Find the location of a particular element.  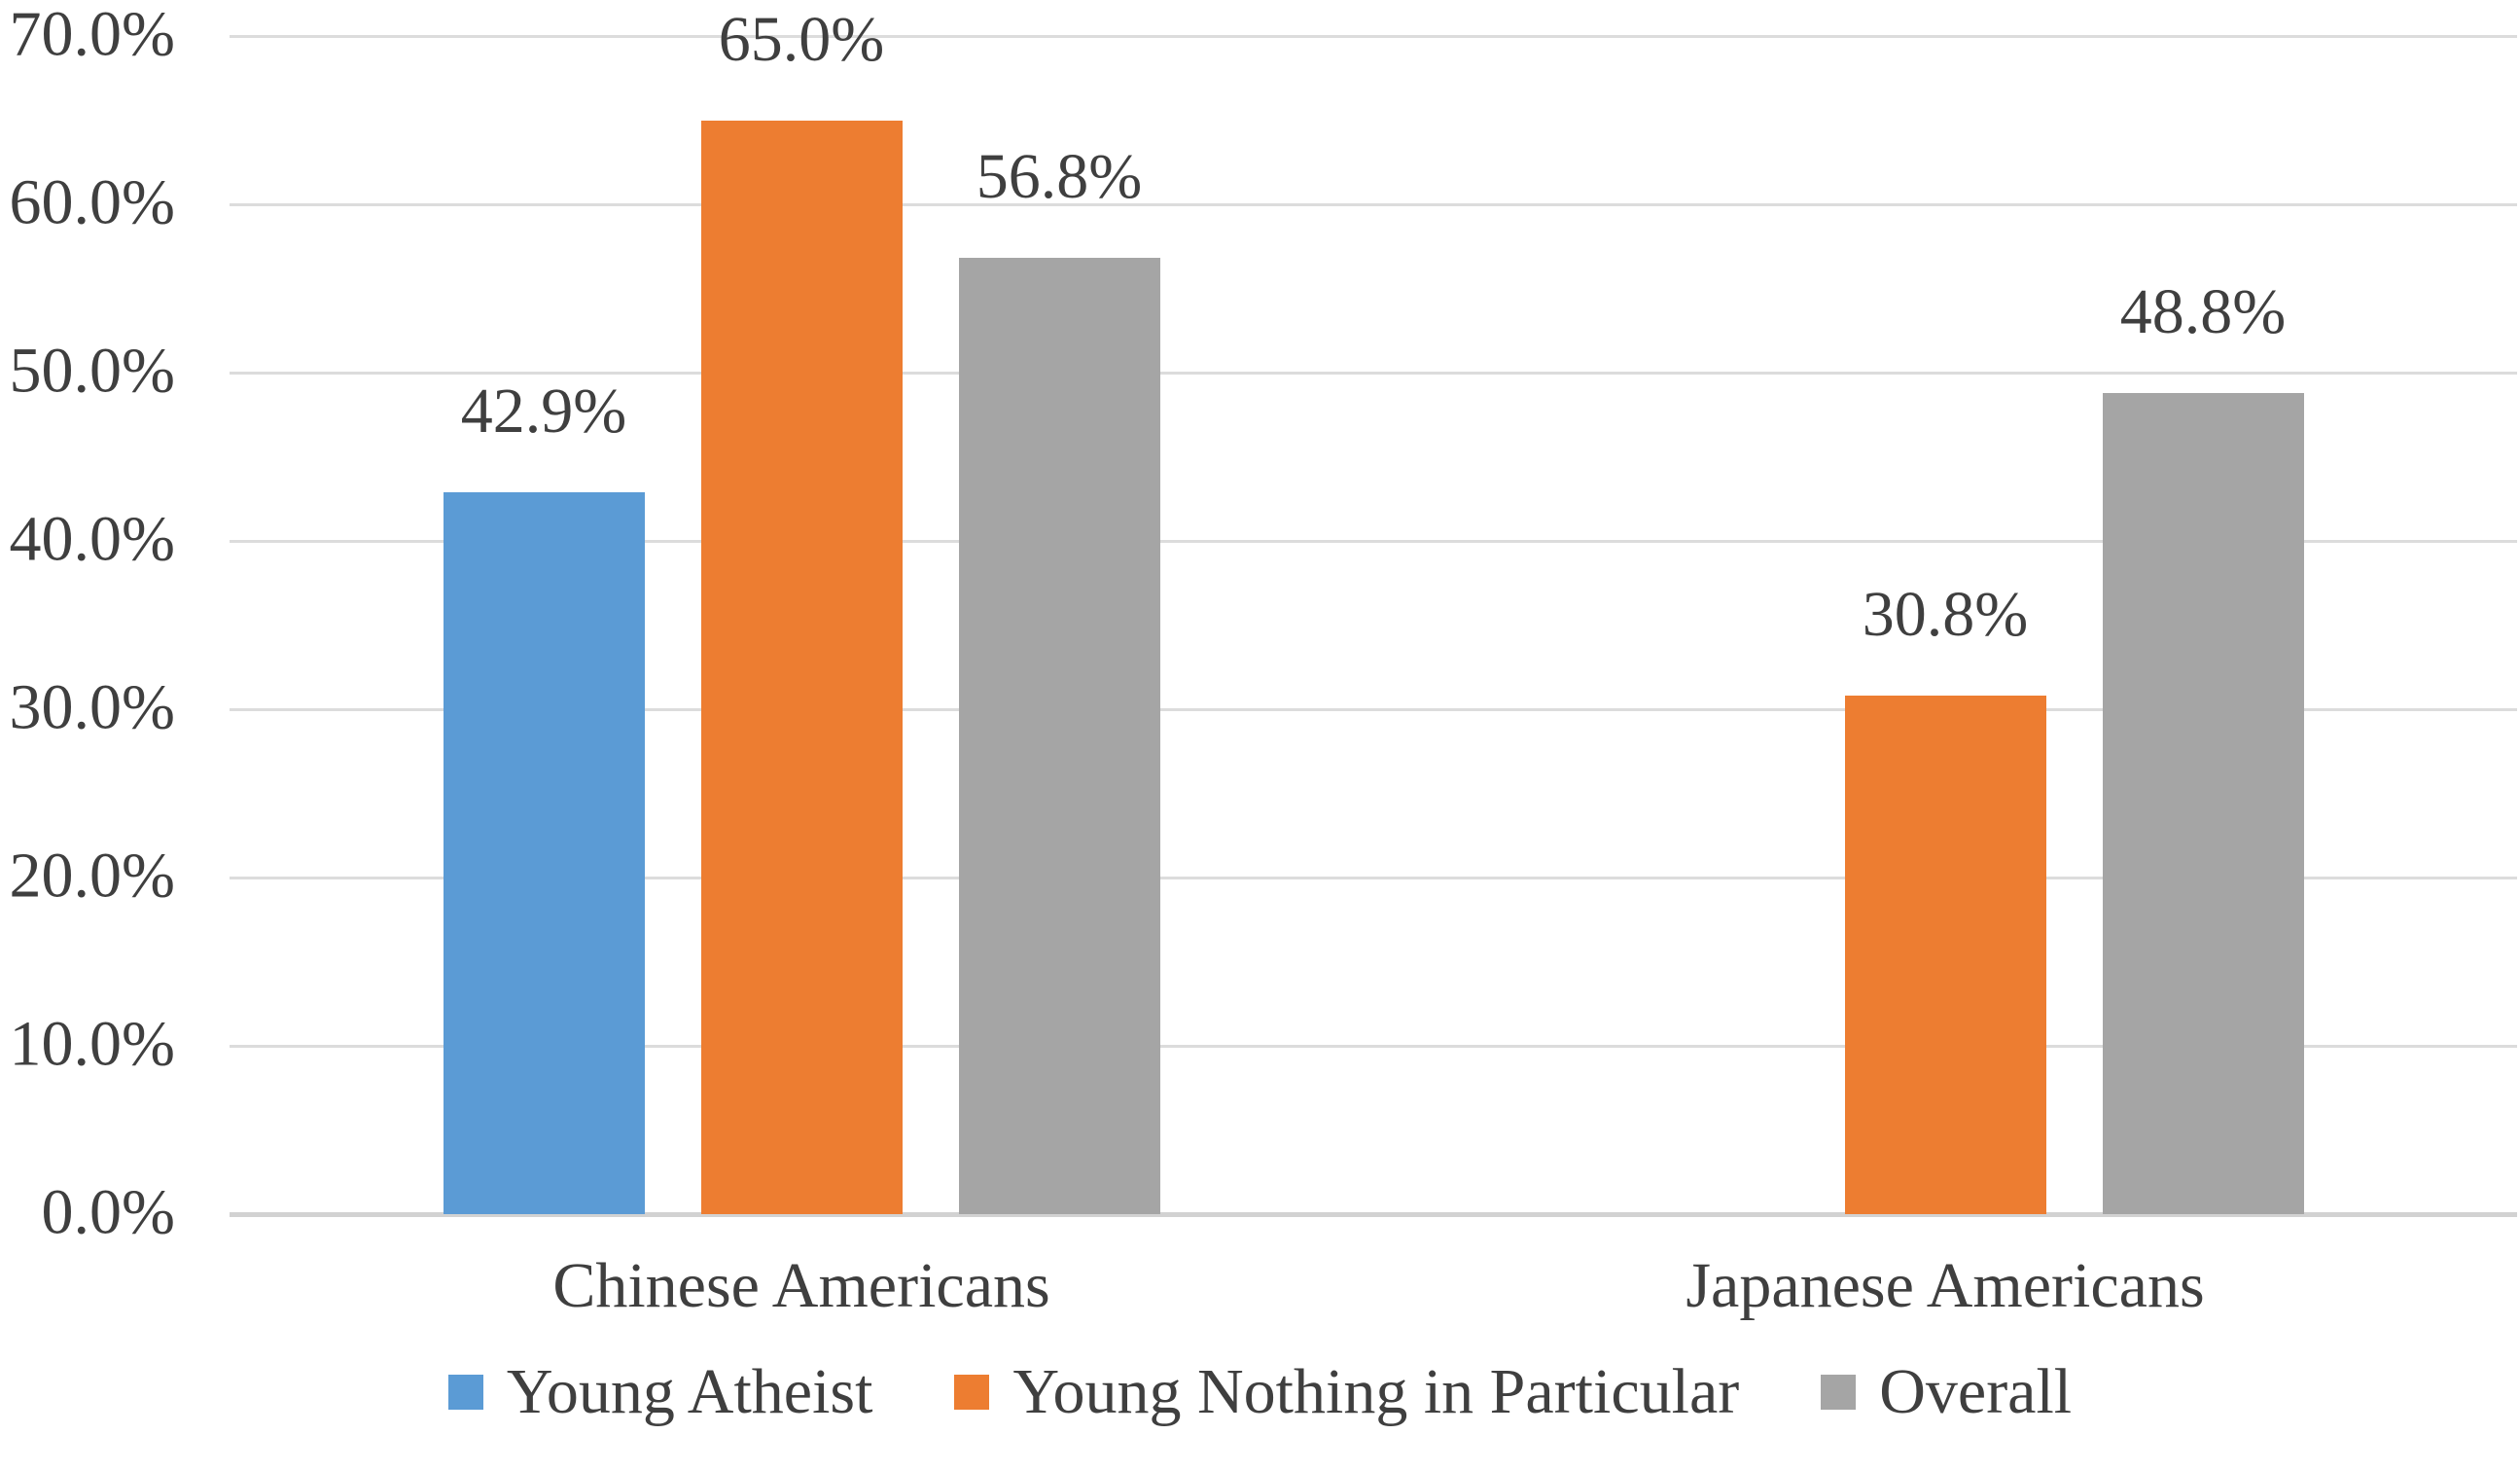

legend-swatch-young-atheist is located at coordinates (465, 1392).